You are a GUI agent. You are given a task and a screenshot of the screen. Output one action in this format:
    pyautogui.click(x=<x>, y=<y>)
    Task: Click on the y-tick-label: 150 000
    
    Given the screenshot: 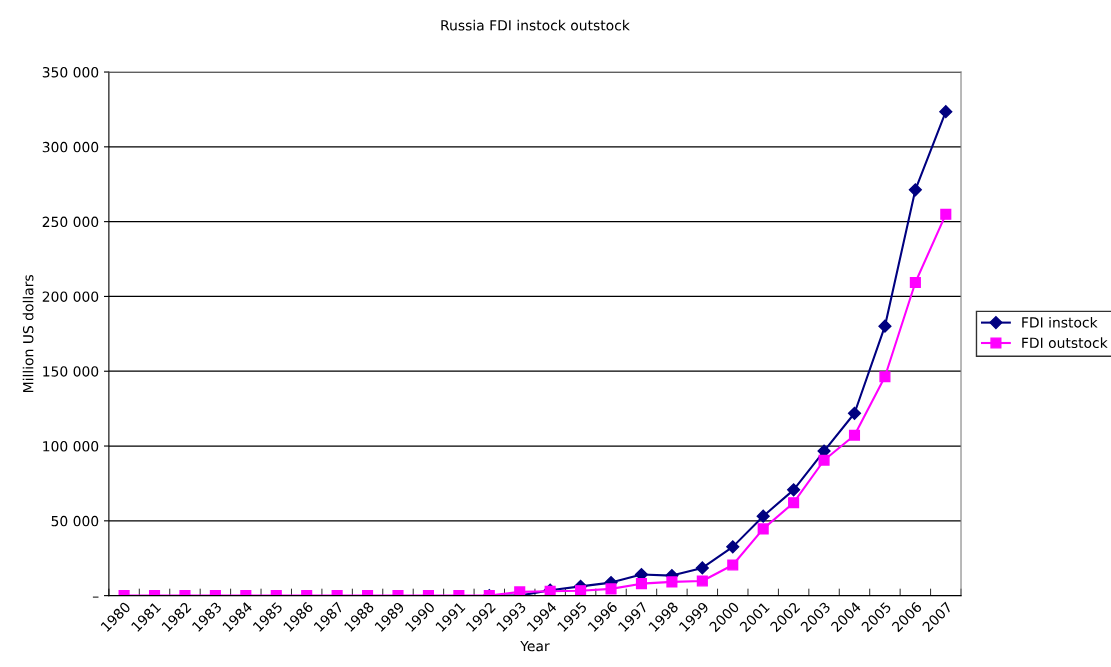 What is the action you would take?
    pyautogui.click(x=71, y=371)
    